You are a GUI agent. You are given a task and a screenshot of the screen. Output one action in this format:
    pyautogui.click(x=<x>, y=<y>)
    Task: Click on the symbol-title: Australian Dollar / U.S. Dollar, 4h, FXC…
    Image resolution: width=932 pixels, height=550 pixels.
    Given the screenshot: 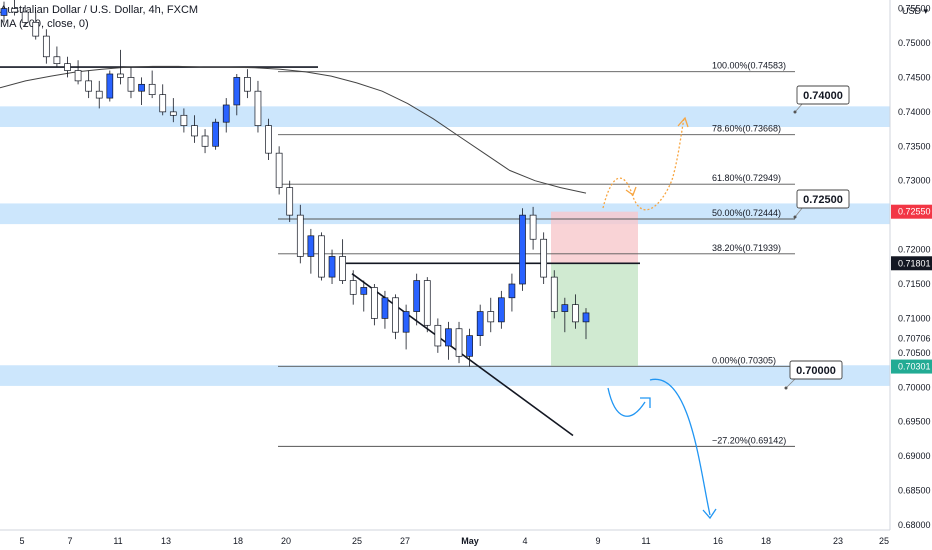 What is the action you would take?
    pyautogui.click(x=99, y=10)
    